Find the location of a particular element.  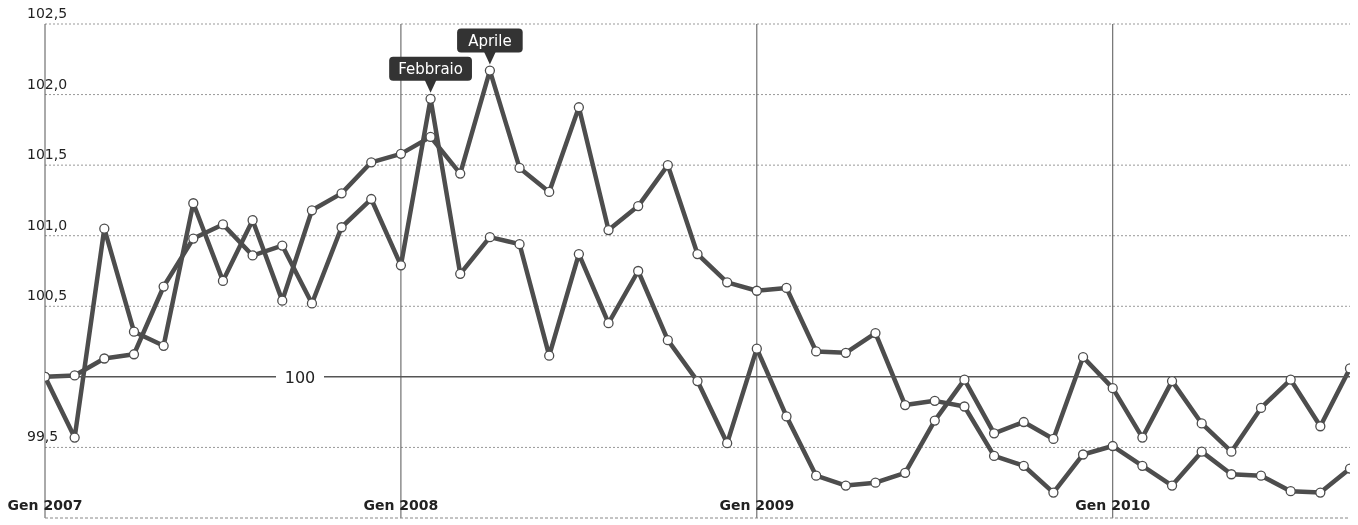

ref-line-label: 100 is located at coordinates (300, 377).